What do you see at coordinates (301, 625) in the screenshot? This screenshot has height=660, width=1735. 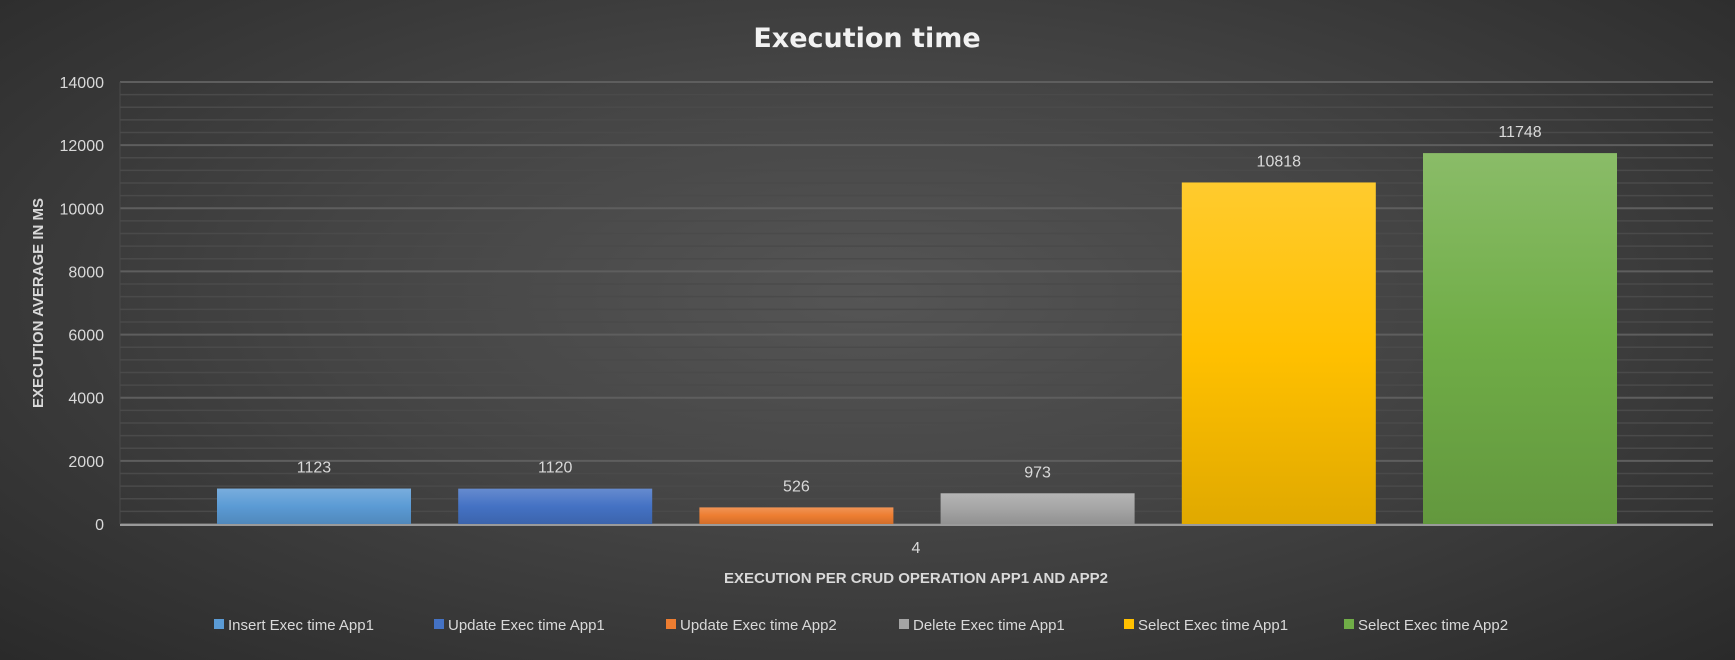 I see `legend-label: Insert Exec time App1` at bounding box center [301, 625].